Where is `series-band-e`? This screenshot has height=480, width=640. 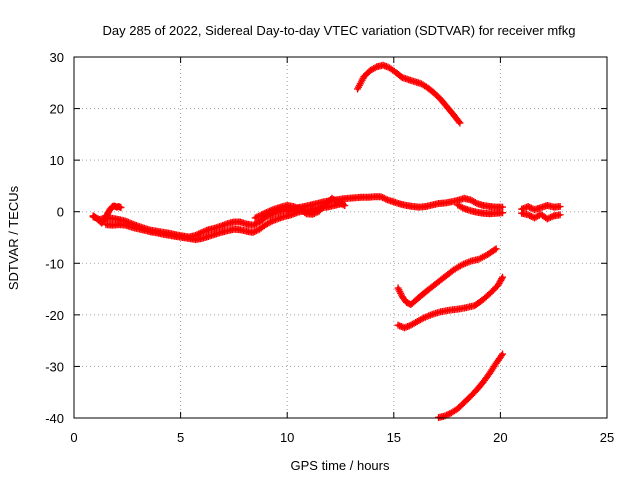 series-band-e is located at coordinates (480, 209).